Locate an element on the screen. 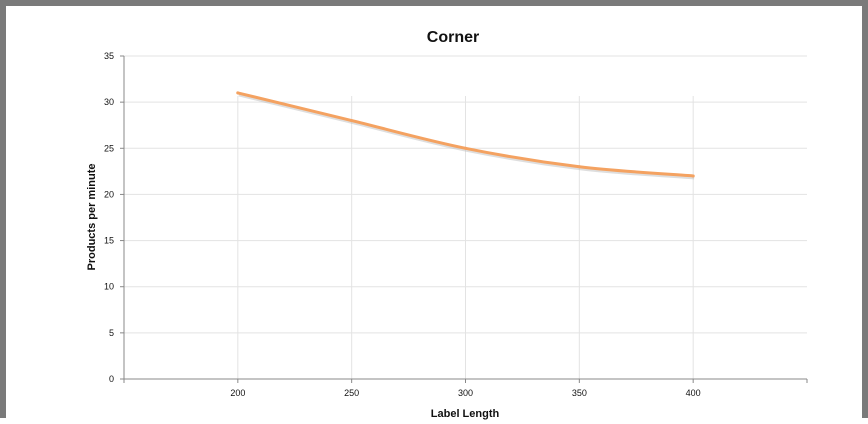 This screenshot has width=868, height=424. y-tick-label: 5 is located at coordinates (111, 333).